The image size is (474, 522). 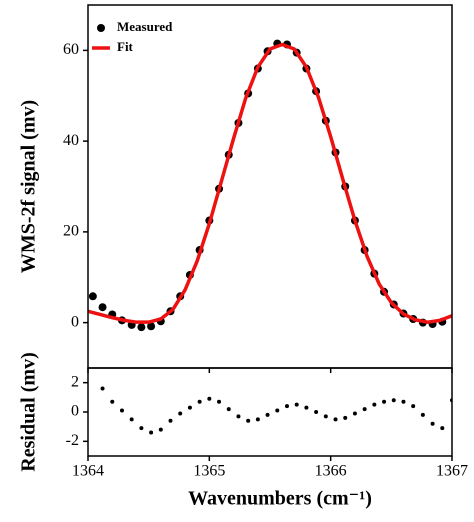 I want to click on x-axis-title: Wavenumbers (cm⁻¹), so click(x=280, y=499).